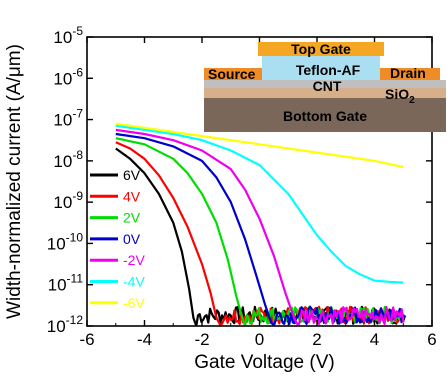  I want to click on x-tick-label-6: 6, so click(431, 339).